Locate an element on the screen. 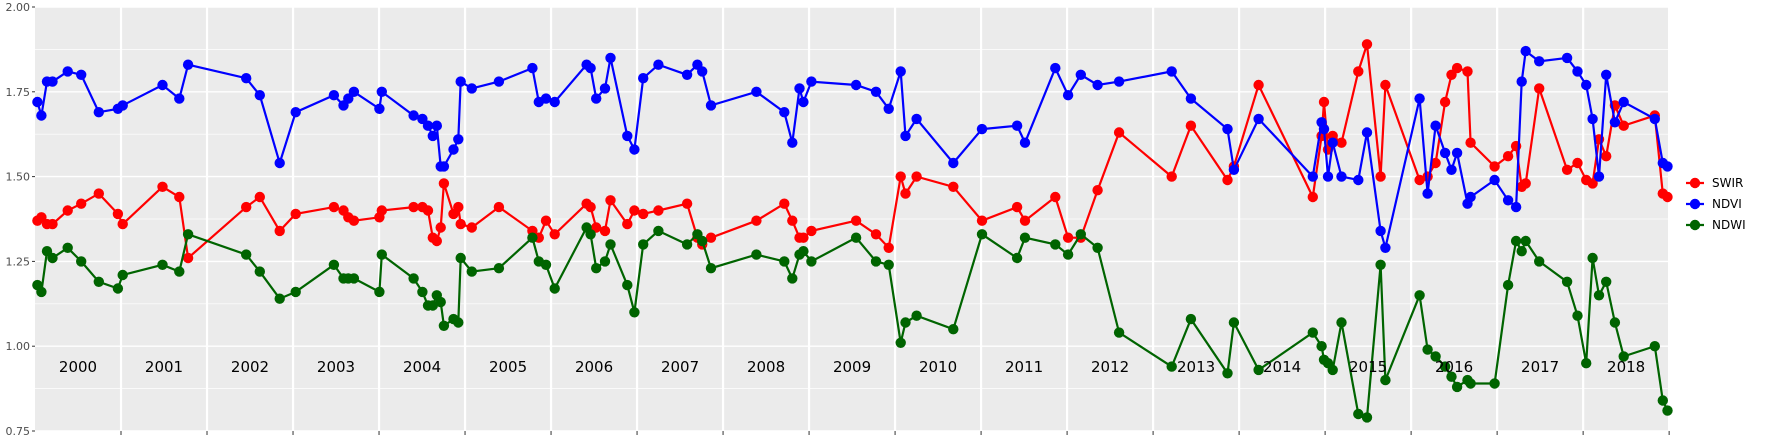 The width and height of the screenshot is (1773, 442). y-tick-label: 2.00 is located at coordinates (18, 7).